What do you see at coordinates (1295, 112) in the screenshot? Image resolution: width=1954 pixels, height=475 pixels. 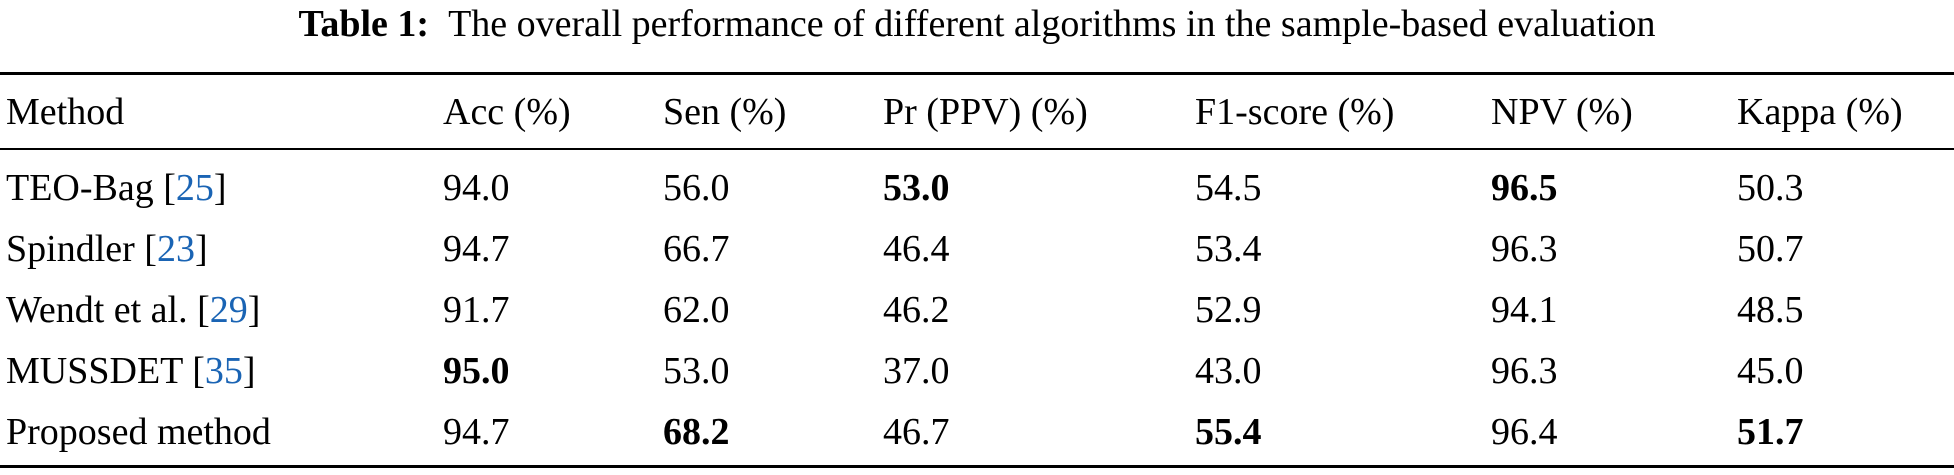 I see `header-f1: F1-score (%)` at bounding box center [1295, 112].